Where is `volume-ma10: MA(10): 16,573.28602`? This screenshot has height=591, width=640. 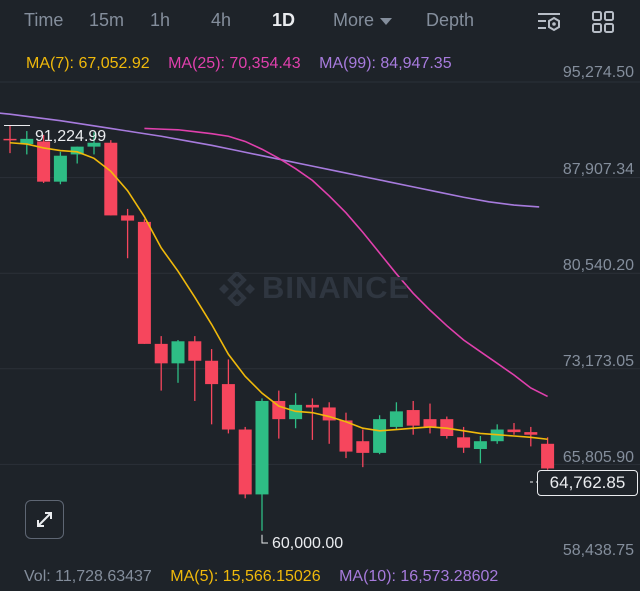 volume-ma10: MA(10): 16,573.28602 is located at coordinates (419, 576).